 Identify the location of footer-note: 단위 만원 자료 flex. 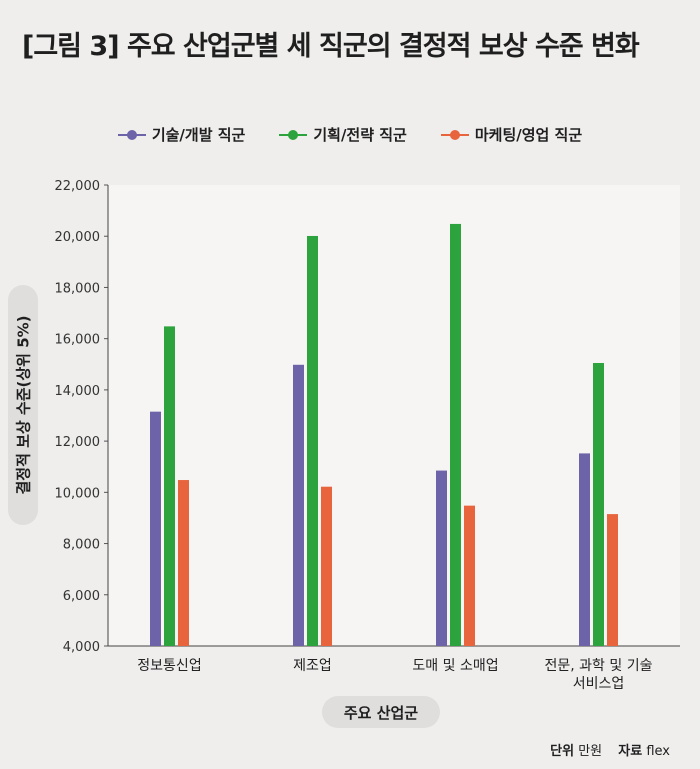
(610, 749).